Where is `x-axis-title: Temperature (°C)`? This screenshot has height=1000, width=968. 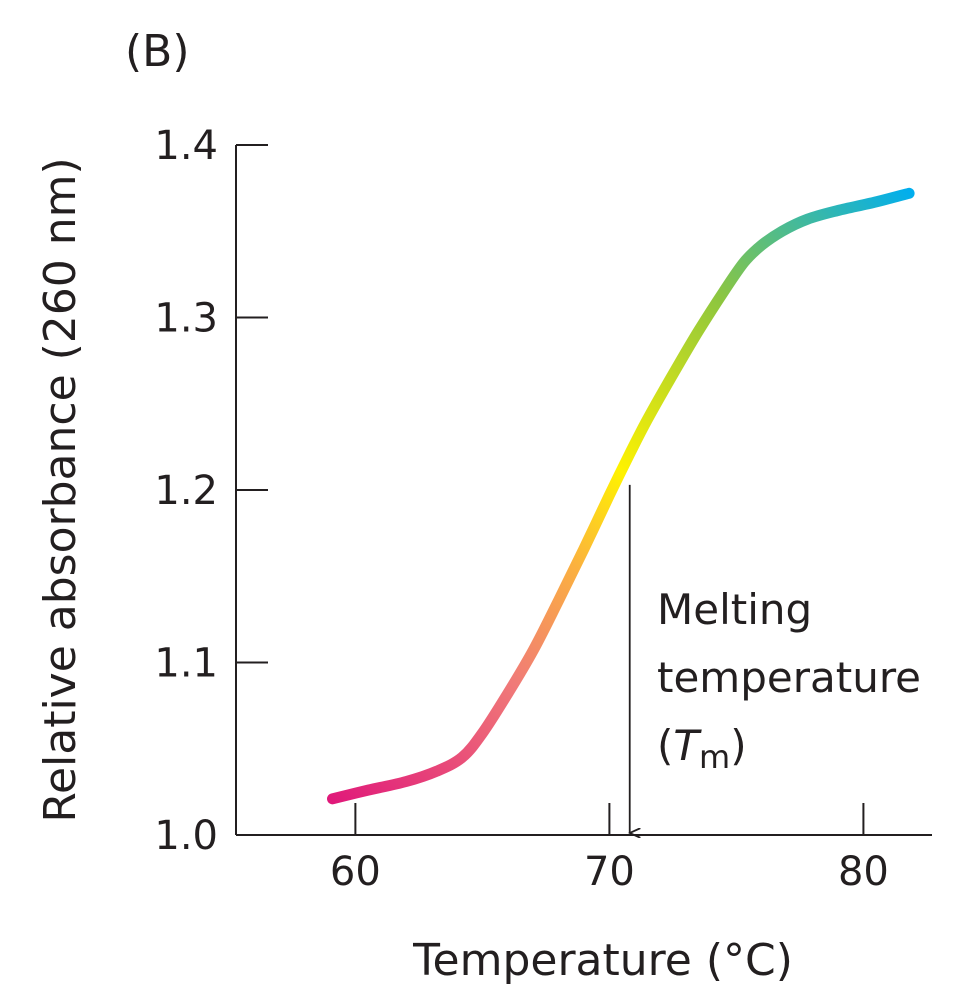
x-axis-title: Temperature (°C) is located at coordinates (602, 960).